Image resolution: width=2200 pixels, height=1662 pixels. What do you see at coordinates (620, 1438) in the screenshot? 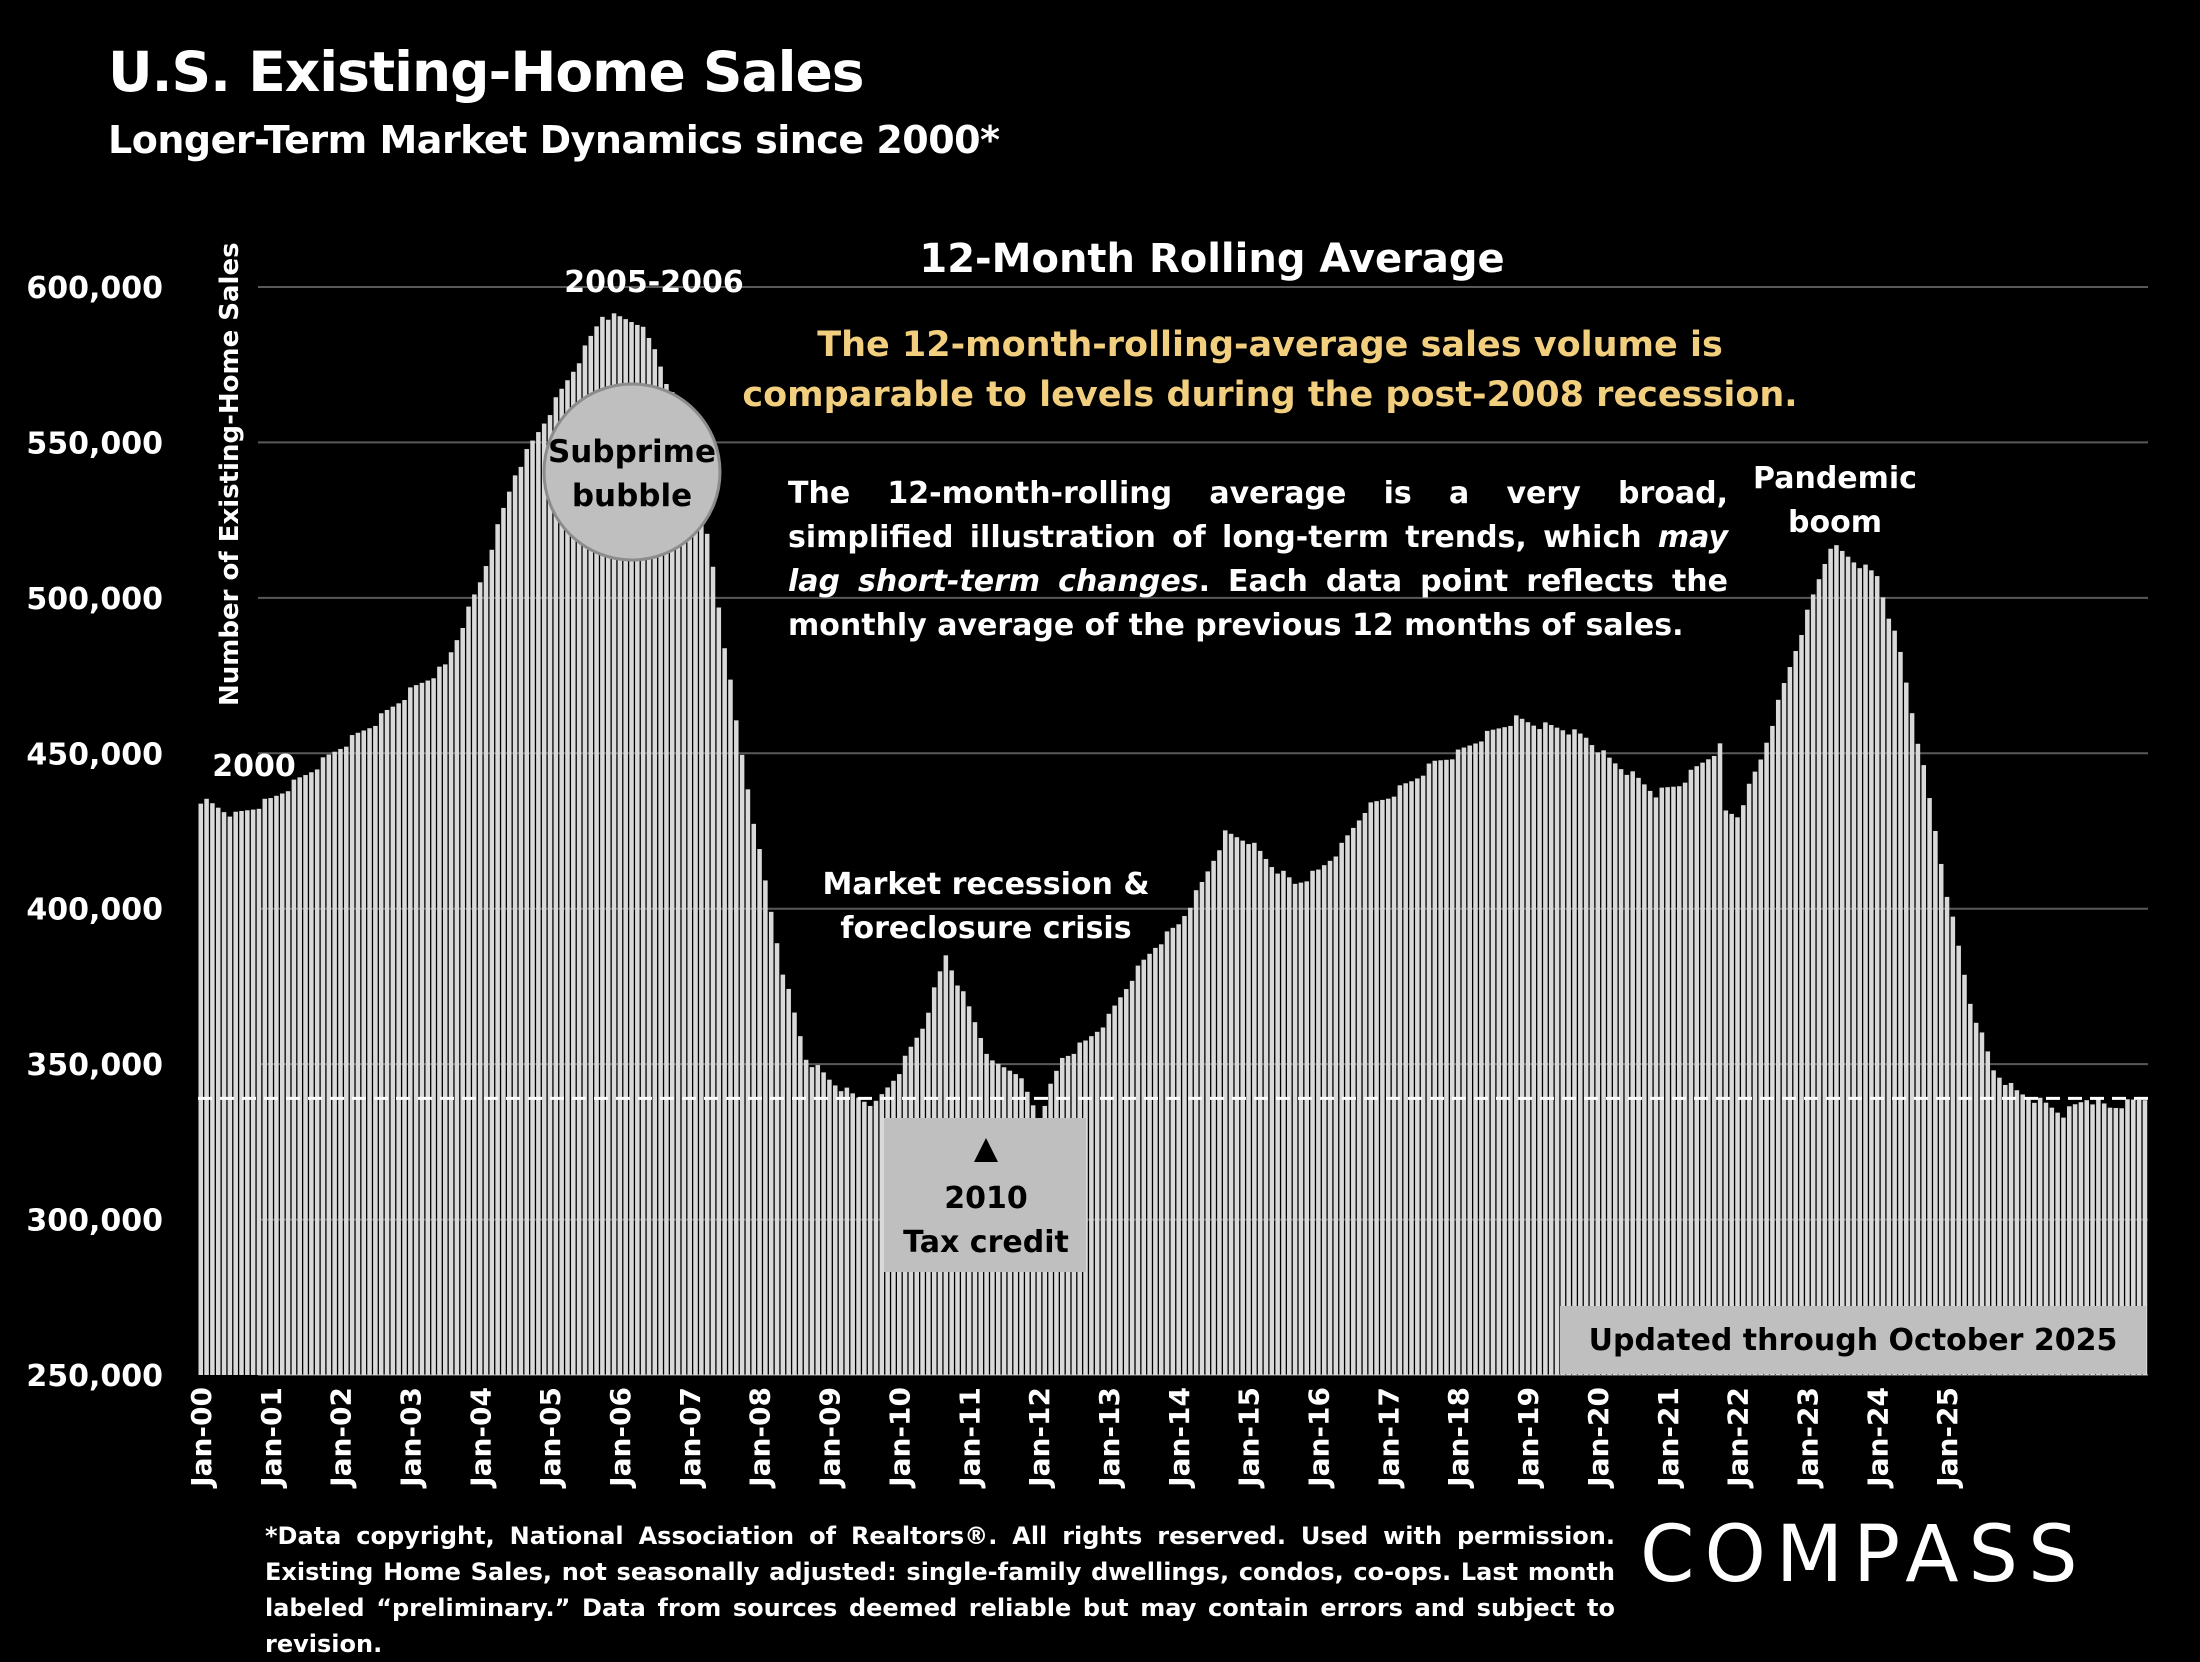
I see `x-tick-label: Jan-06` at bounding box center [620, 1438].